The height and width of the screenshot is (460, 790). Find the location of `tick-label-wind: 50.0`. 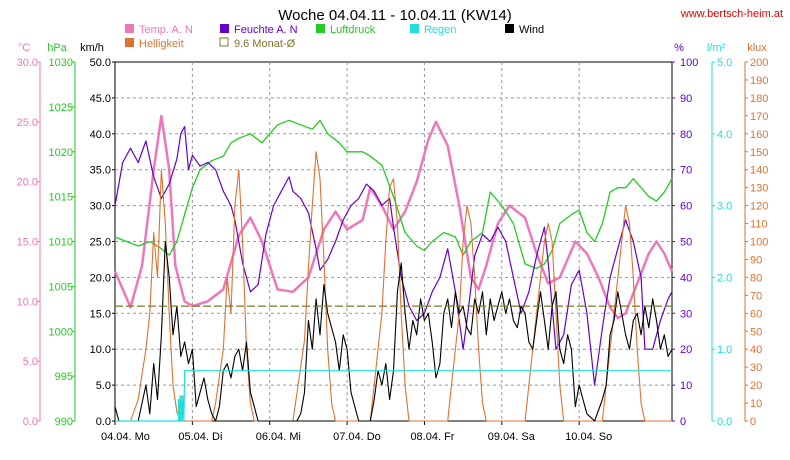

tick-label-wind: 50.0 is located at coordinates (100, 63).